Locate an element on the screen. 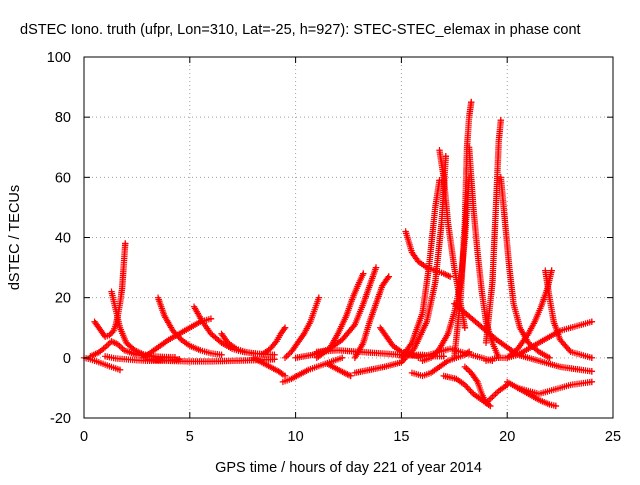  x-tick-label: 10 is located at coordinates (296, 437).